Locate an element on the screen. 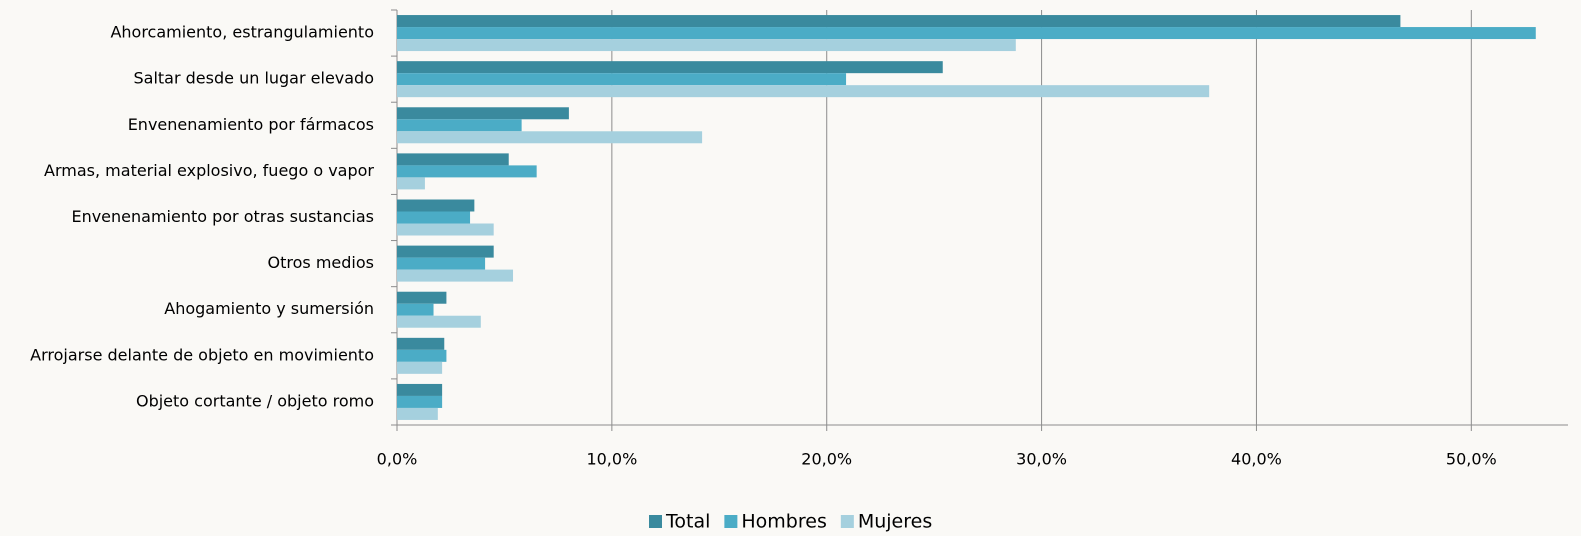  x-tick-label: 40,0% is located at coordinates (1256, 459).